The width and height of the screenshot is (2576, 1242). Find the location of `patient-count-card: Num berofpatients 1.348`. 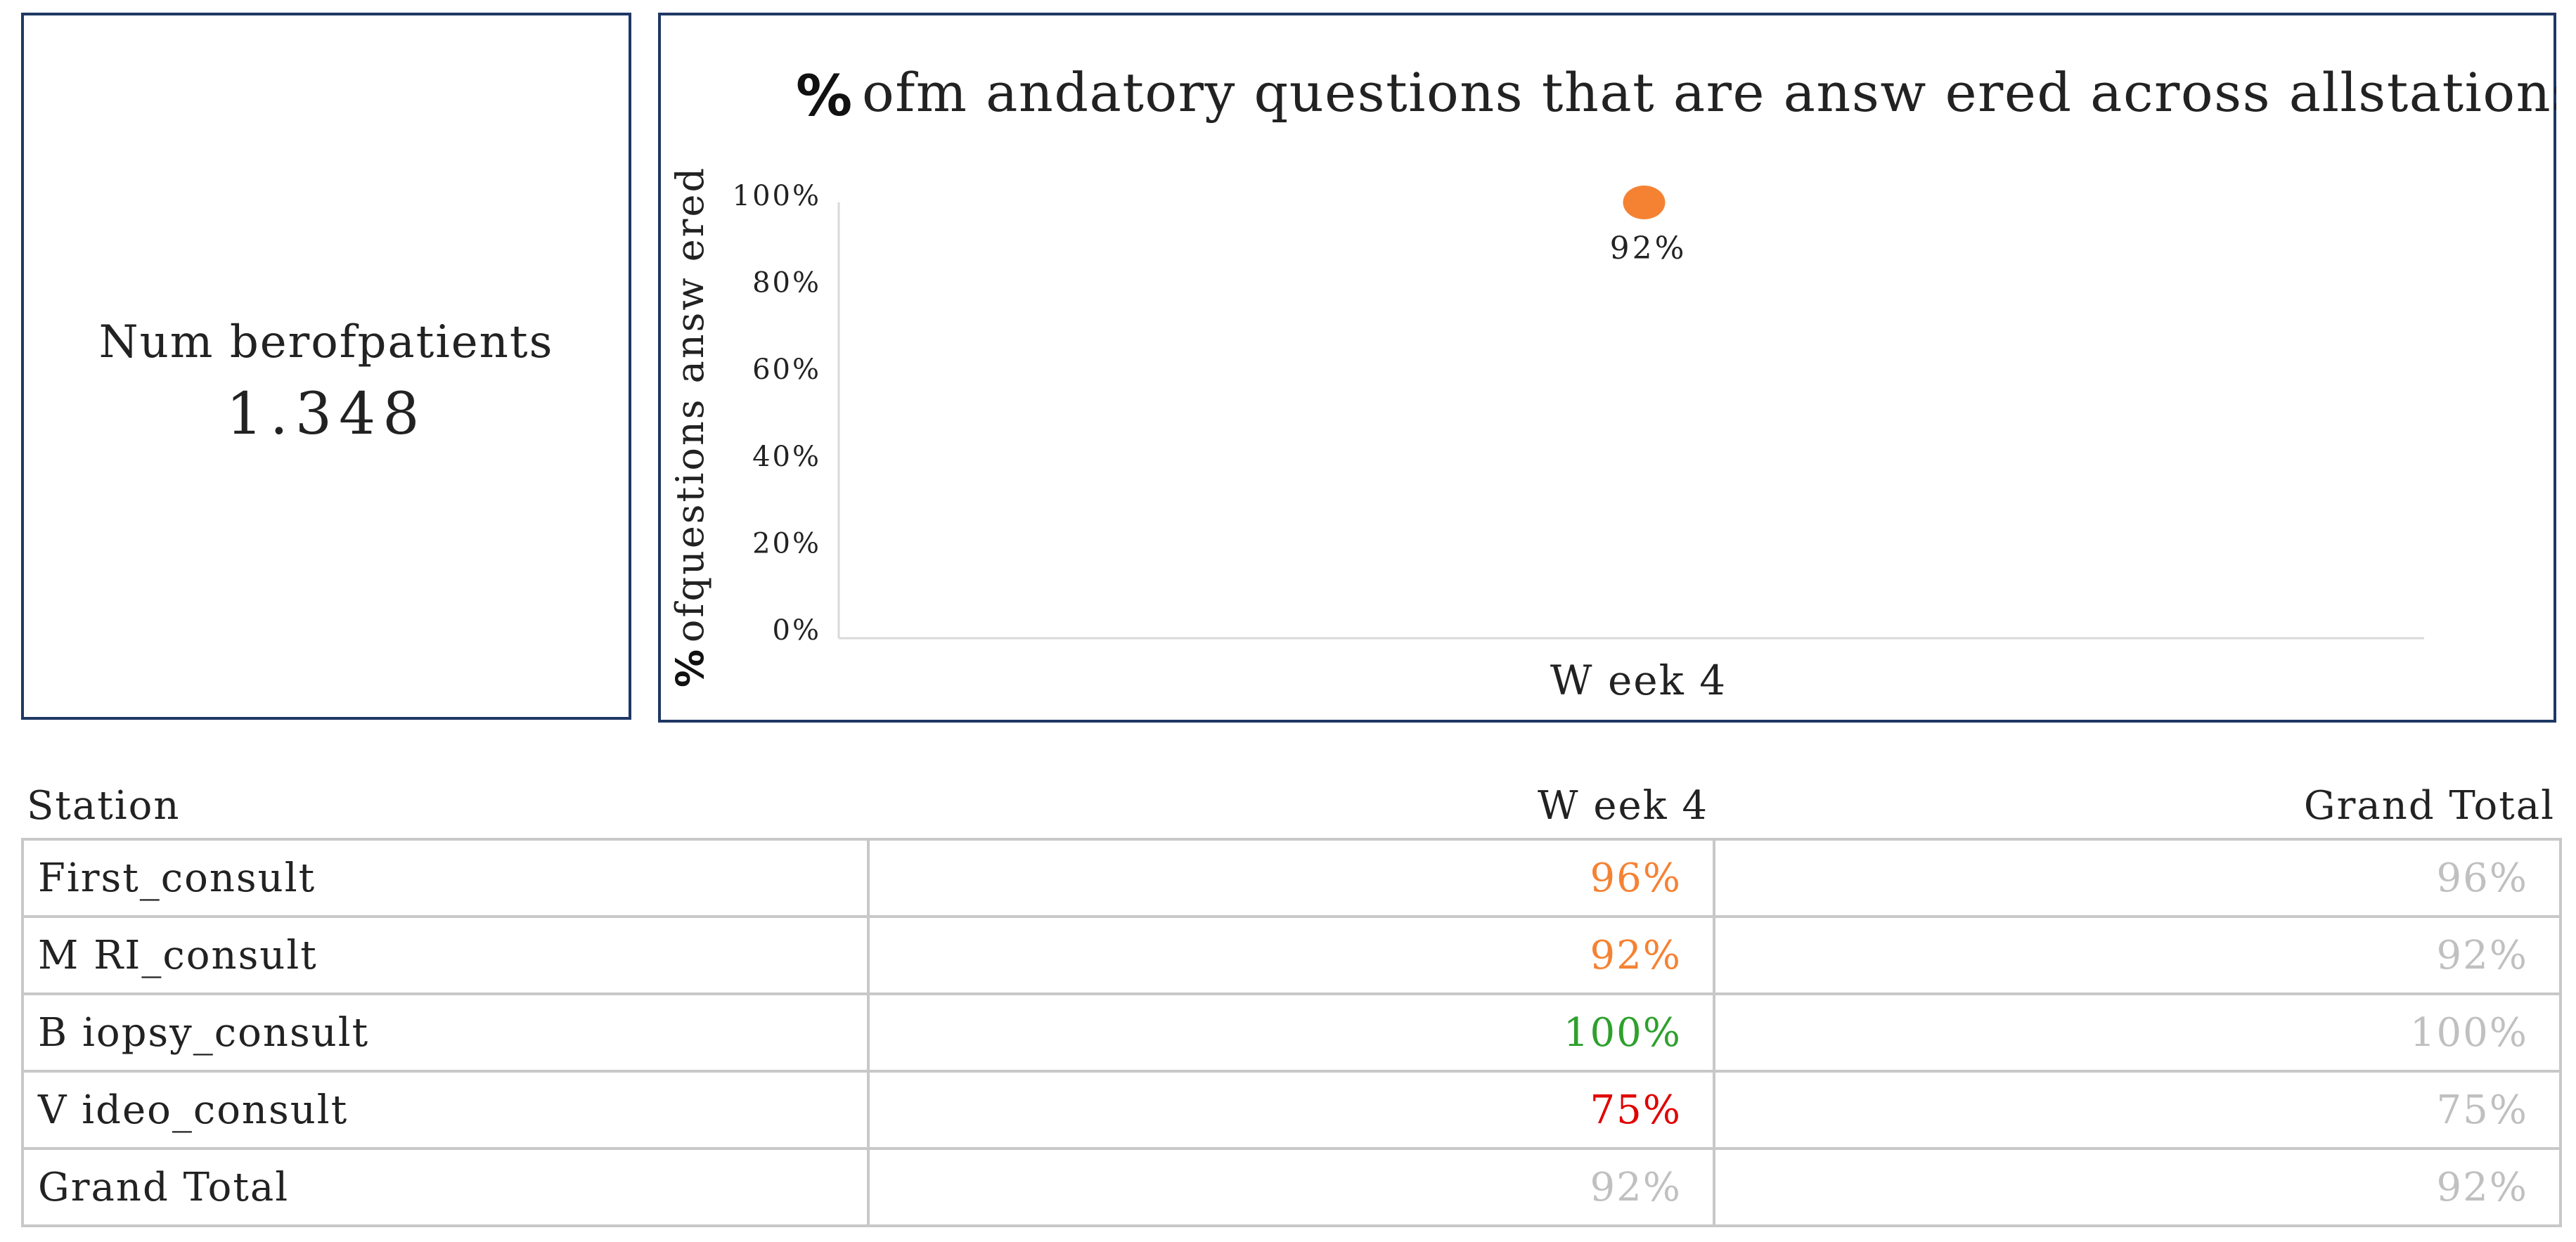

patient-count-card: Num berofpatients 1.348 is located at coordinates (326, 366).